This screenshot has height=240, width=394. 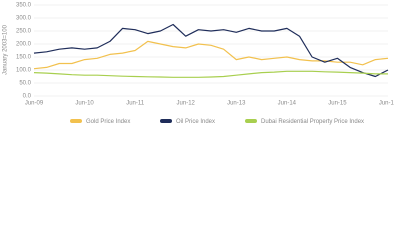 What do you see at coordinates (24, 58) in the screenshot?
I see `y-tick-label: 150.0` at bounding box center [24, 58].